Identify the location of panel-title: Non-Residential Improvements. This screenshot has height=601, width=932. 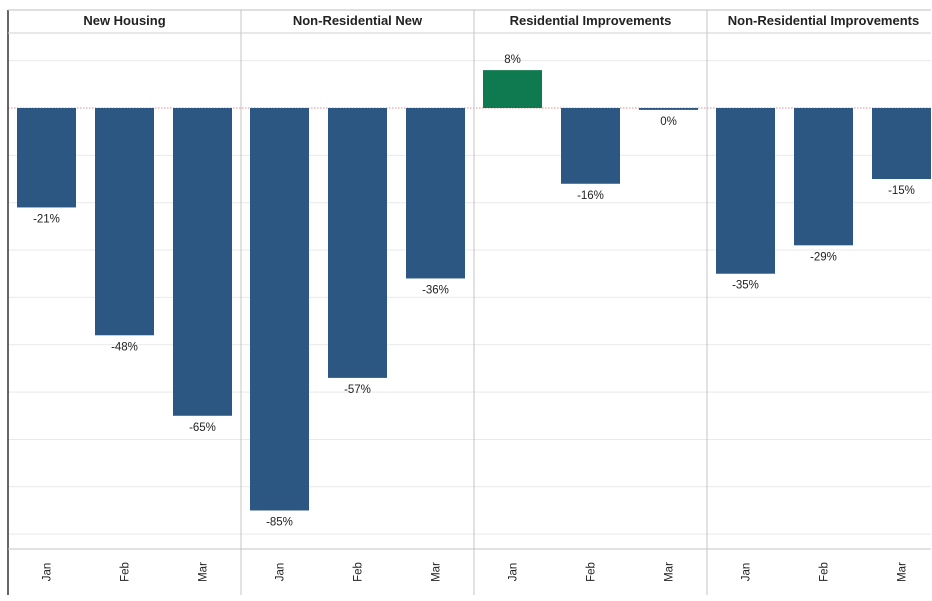
(823, 20).